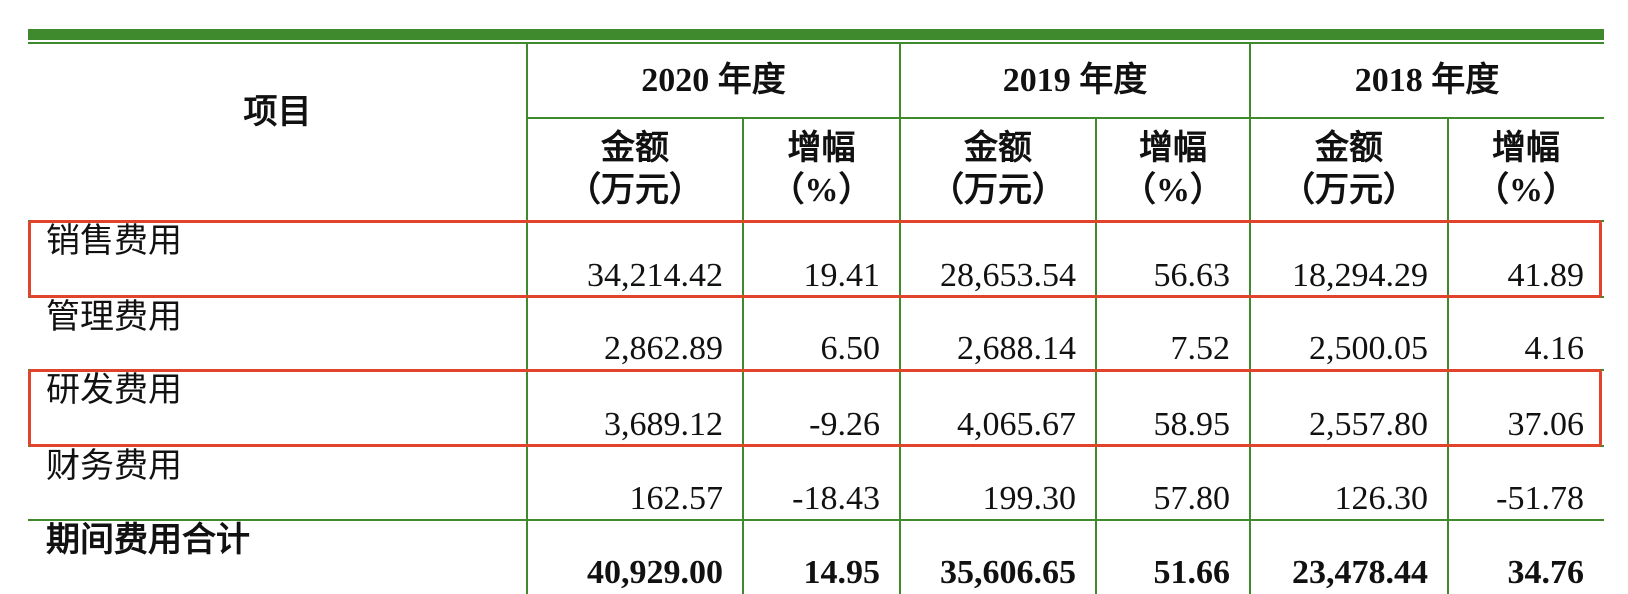 This screenshot has height=594, width=1628. Describe the element at coordinates (1349, 259) in the screenshot. I see `value-cell: 18,294.29` at that location.